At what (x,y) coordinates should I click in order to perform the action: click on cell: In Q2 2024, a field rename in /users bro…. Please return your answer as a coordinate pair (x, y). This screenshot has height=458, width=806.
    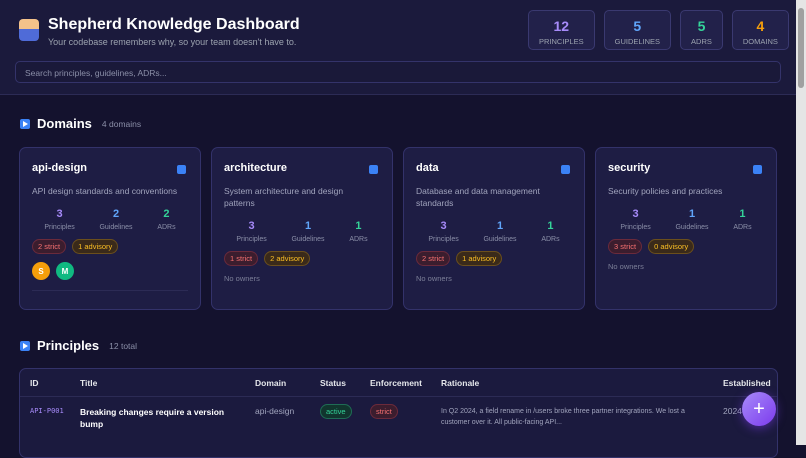
    Looking at the image, I should click on (563, 417).